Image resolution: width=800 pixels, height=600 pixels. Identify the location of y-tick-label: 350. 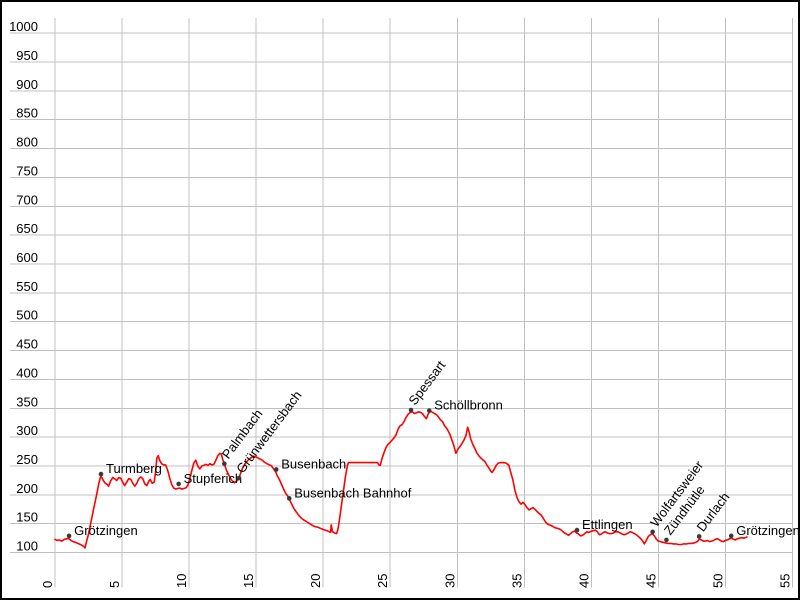
(27, 401).